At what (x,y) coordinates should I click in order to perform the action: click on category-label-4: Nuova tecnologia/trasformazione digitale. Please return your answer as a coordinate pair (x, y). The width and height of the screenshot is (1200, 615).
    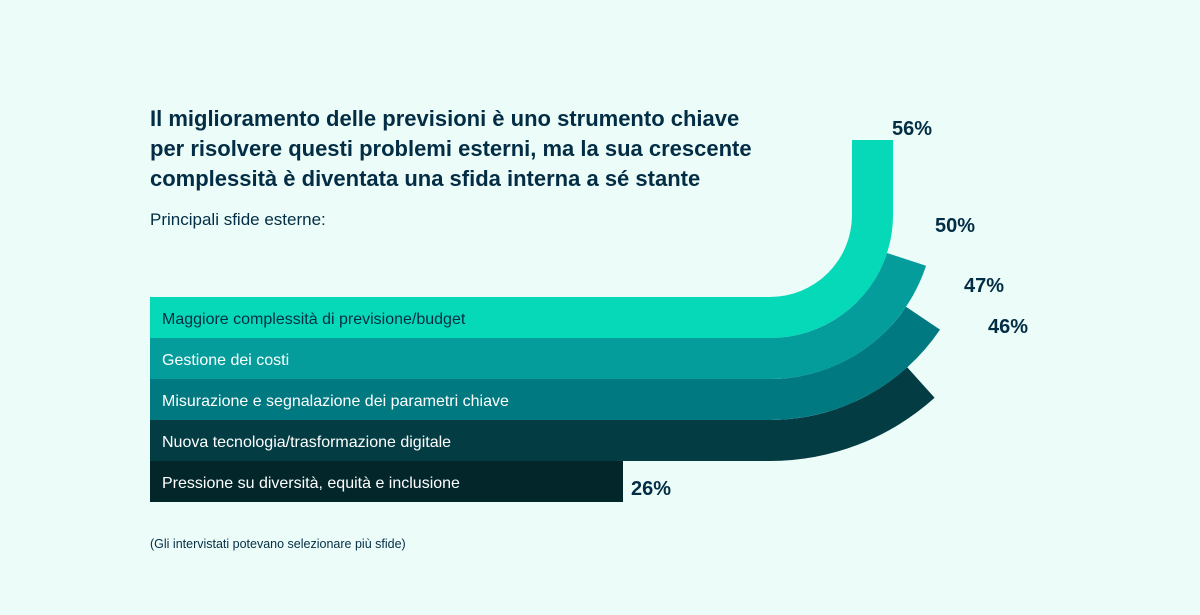
    Looking at the image, I should click on (306, 442).